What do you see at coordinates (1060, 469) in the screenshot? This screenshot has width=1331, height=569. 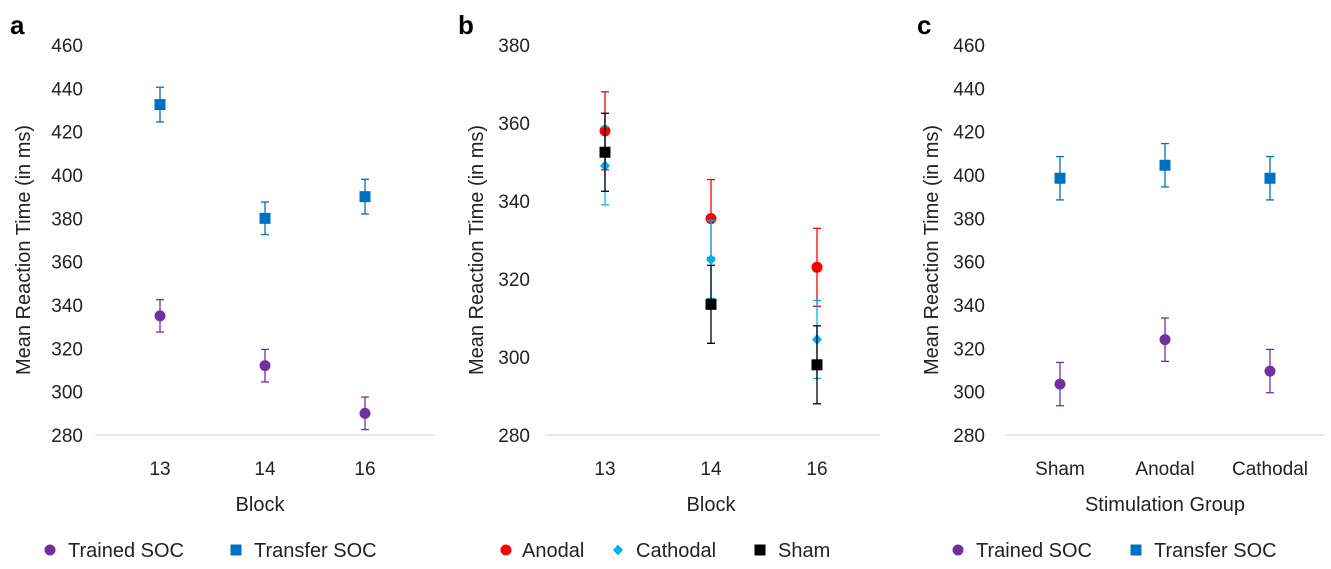 I see `x-tick-label: Sham` at bounding box center [1060, 469].